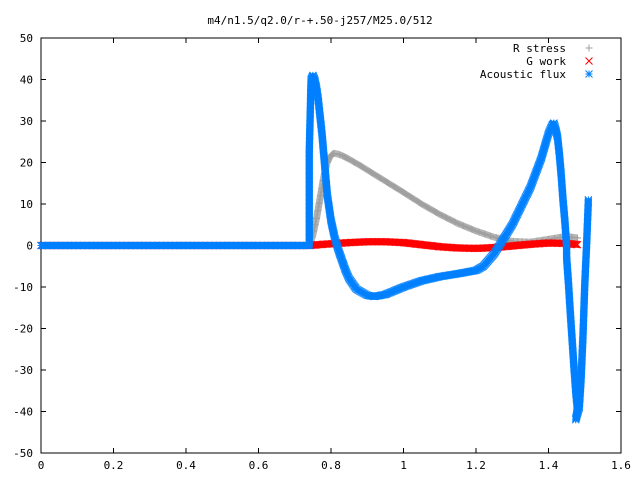 This screenshot has width=640, height=480. I want to click on y-tick-label: 40, so click(26, 80).